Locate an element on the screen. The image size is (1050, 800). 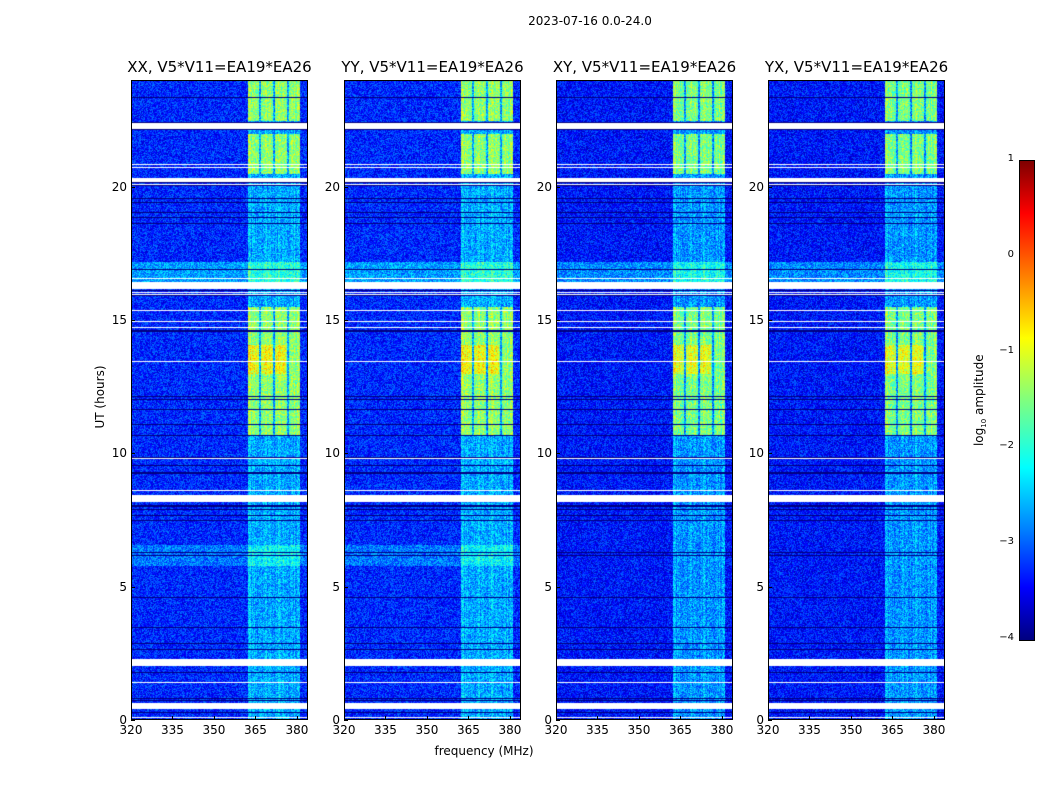
panel-title: XX, V5*V11=EA19*EA26 is located at coordinates (219, 67).